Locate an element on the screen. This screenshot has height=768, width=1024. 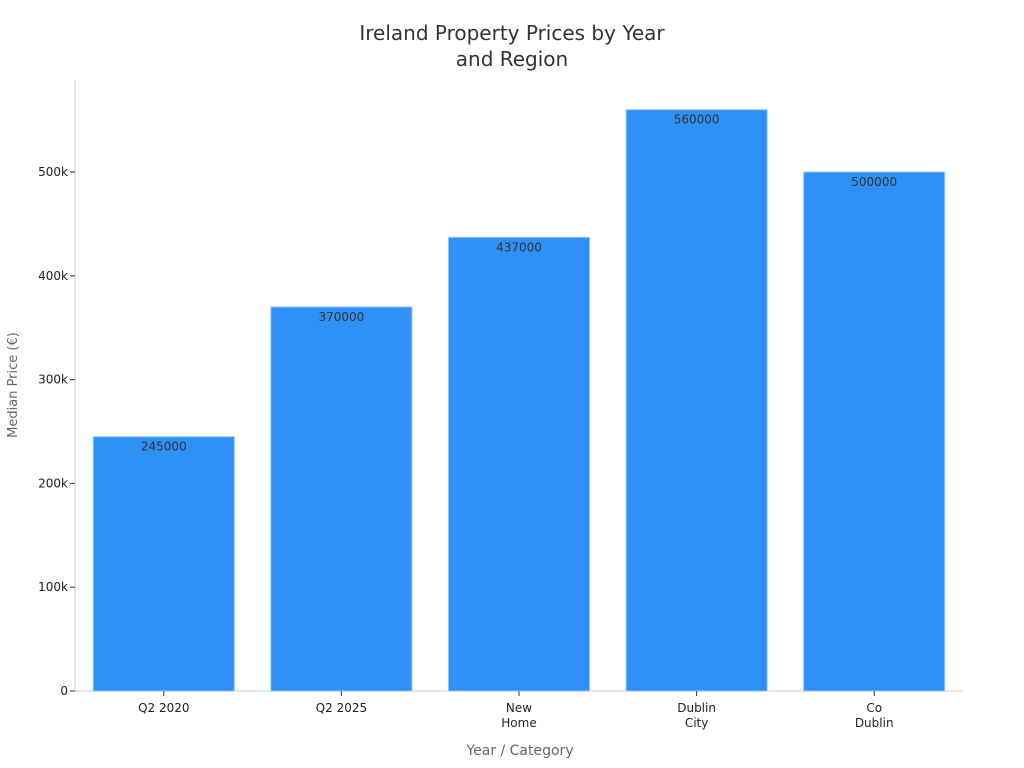
chart-title: and Region is located at coordinates (512, 59).